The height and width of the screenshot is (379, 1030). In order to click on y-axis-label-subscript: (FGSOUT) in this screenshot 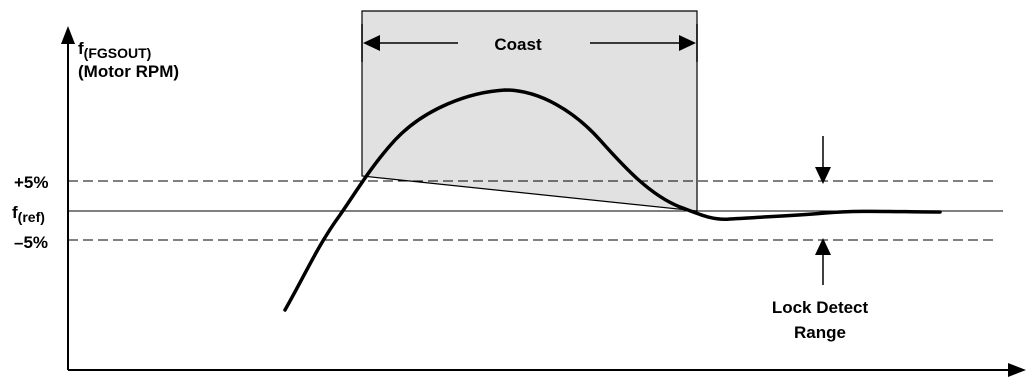, I will do `click(118, 53)`.